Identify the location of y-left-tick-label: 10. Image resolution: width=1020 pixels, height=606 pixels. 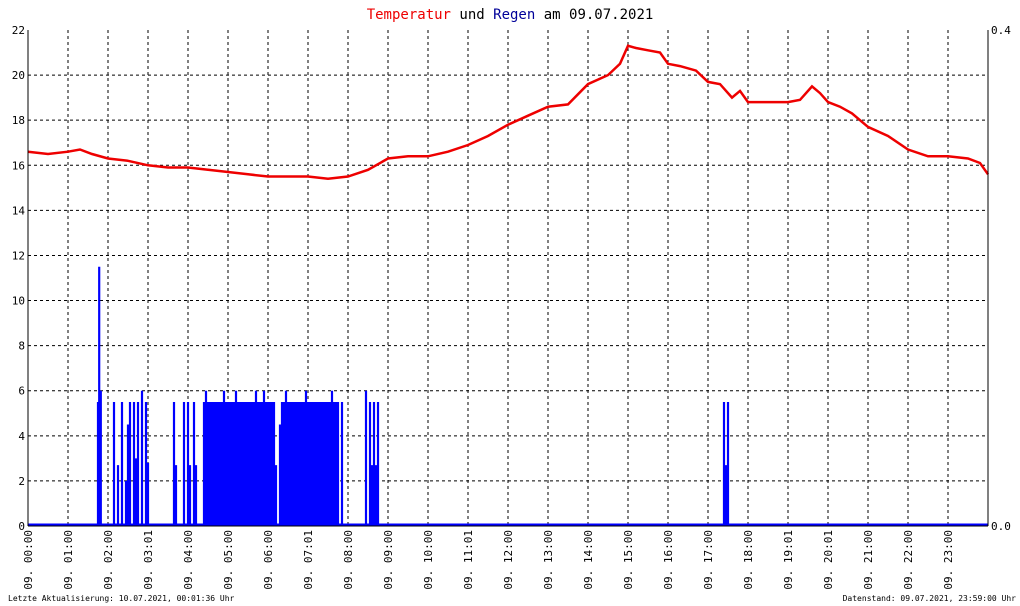
(18, 301).